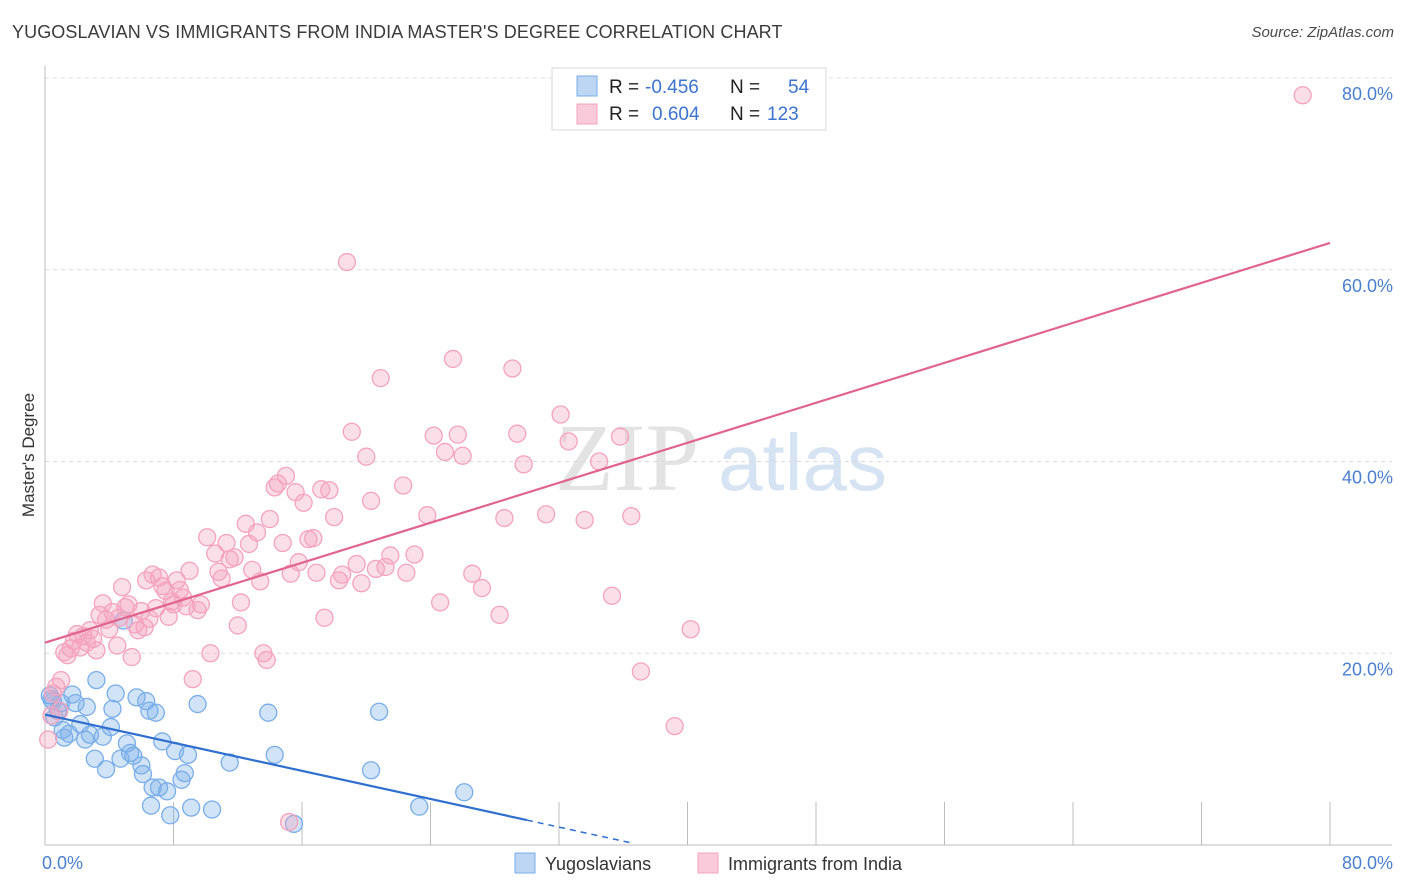  I want to click on legend-n-label-1: N =, so click(745, 87).